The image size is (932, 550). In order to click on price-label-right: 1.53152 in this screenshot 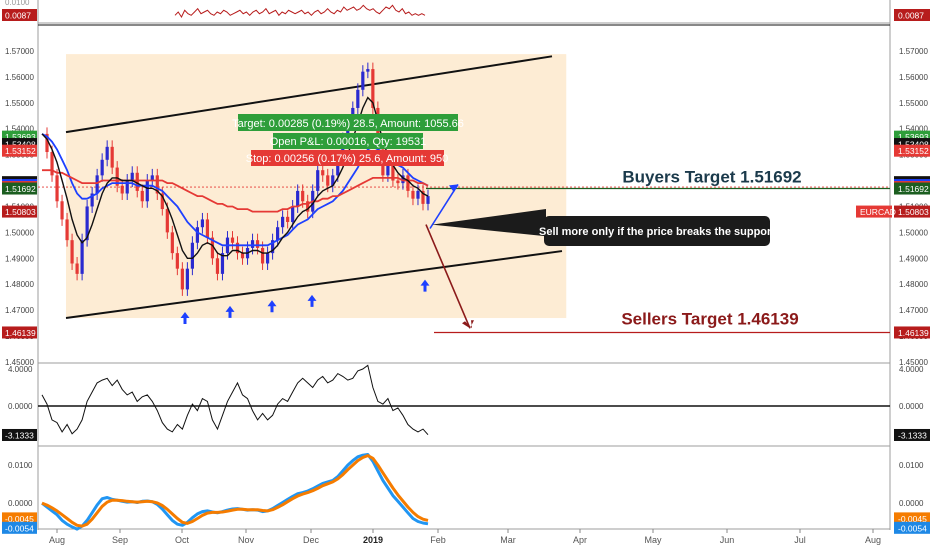, I will do `click(912, 150)`.